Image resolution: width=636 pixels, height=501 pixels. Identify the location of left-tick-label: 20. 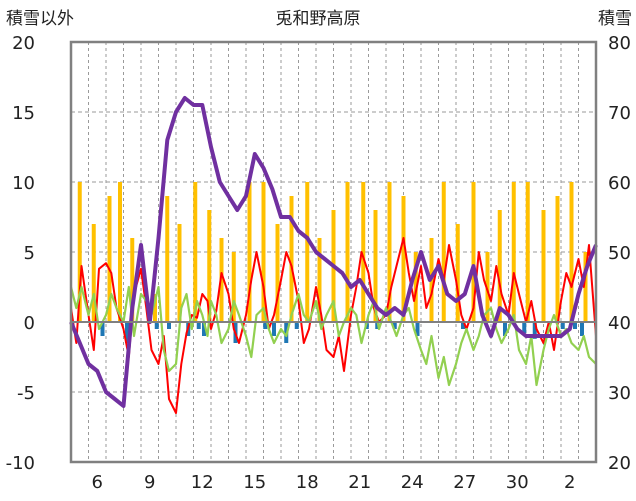
(23, 43).